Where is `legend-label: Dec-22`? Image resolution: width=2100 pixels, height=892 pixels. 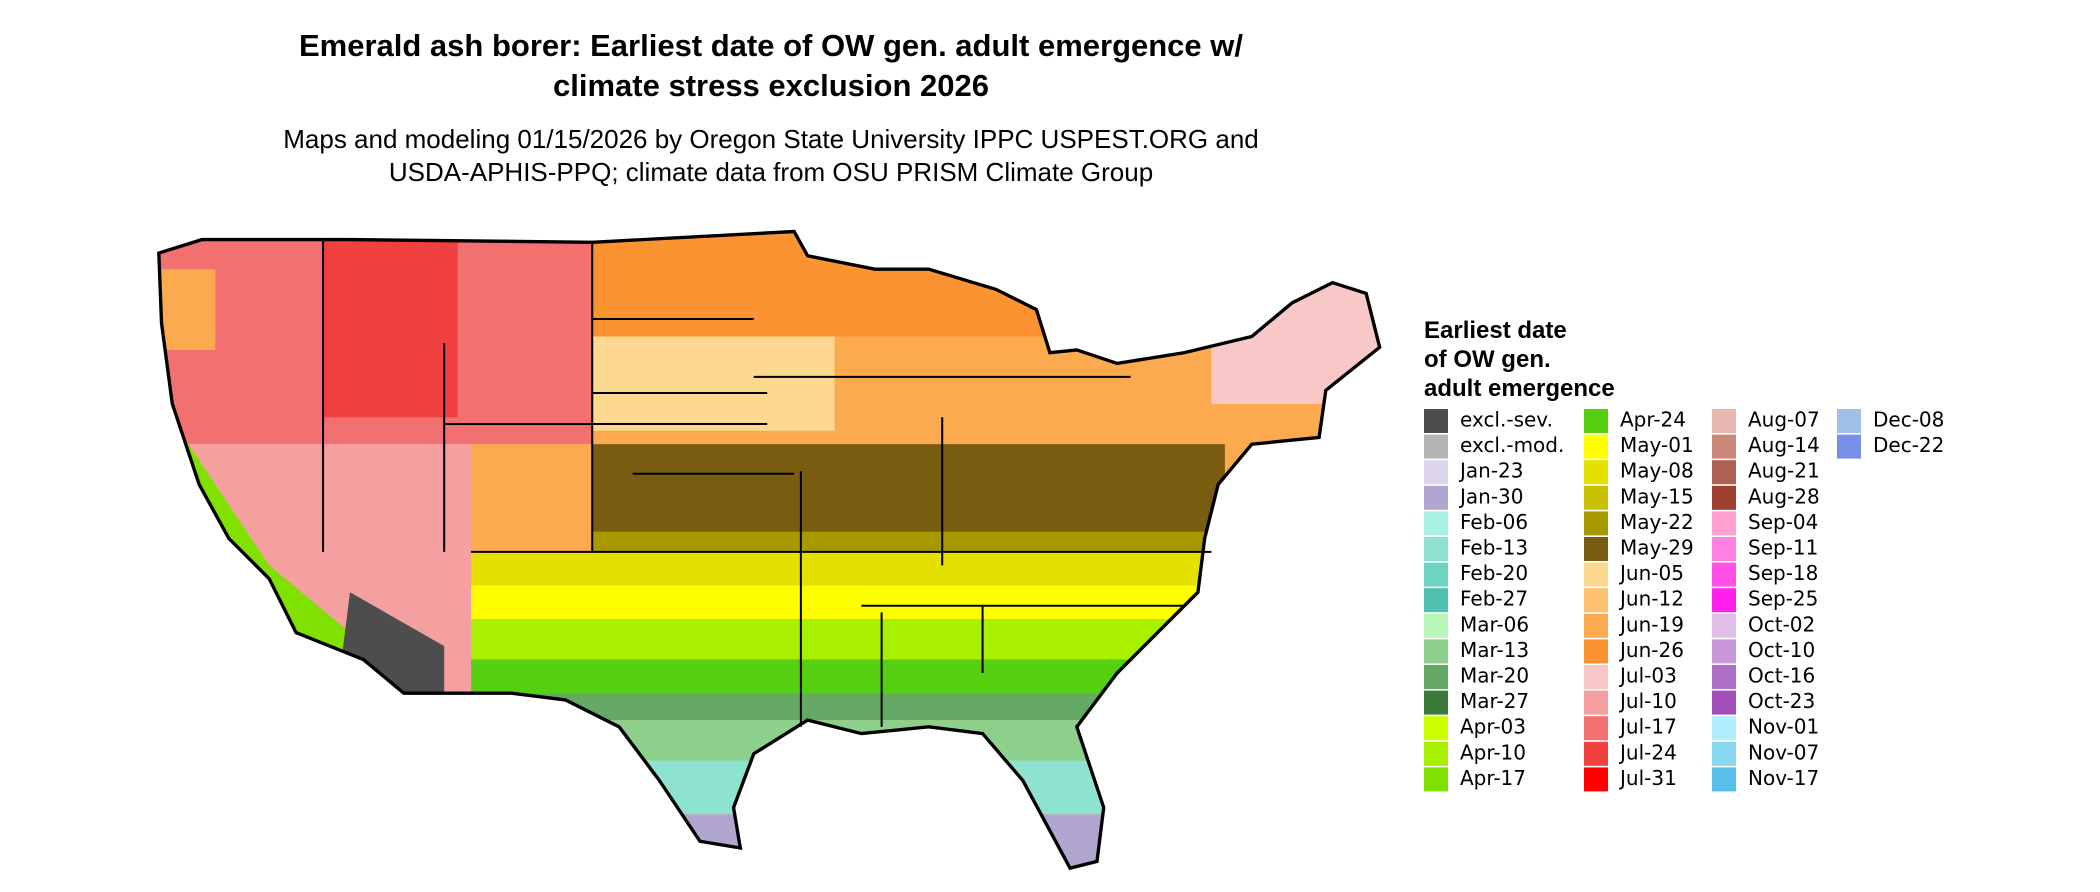
legend-label: Dec-22 is located at coordinates (1908, 445).